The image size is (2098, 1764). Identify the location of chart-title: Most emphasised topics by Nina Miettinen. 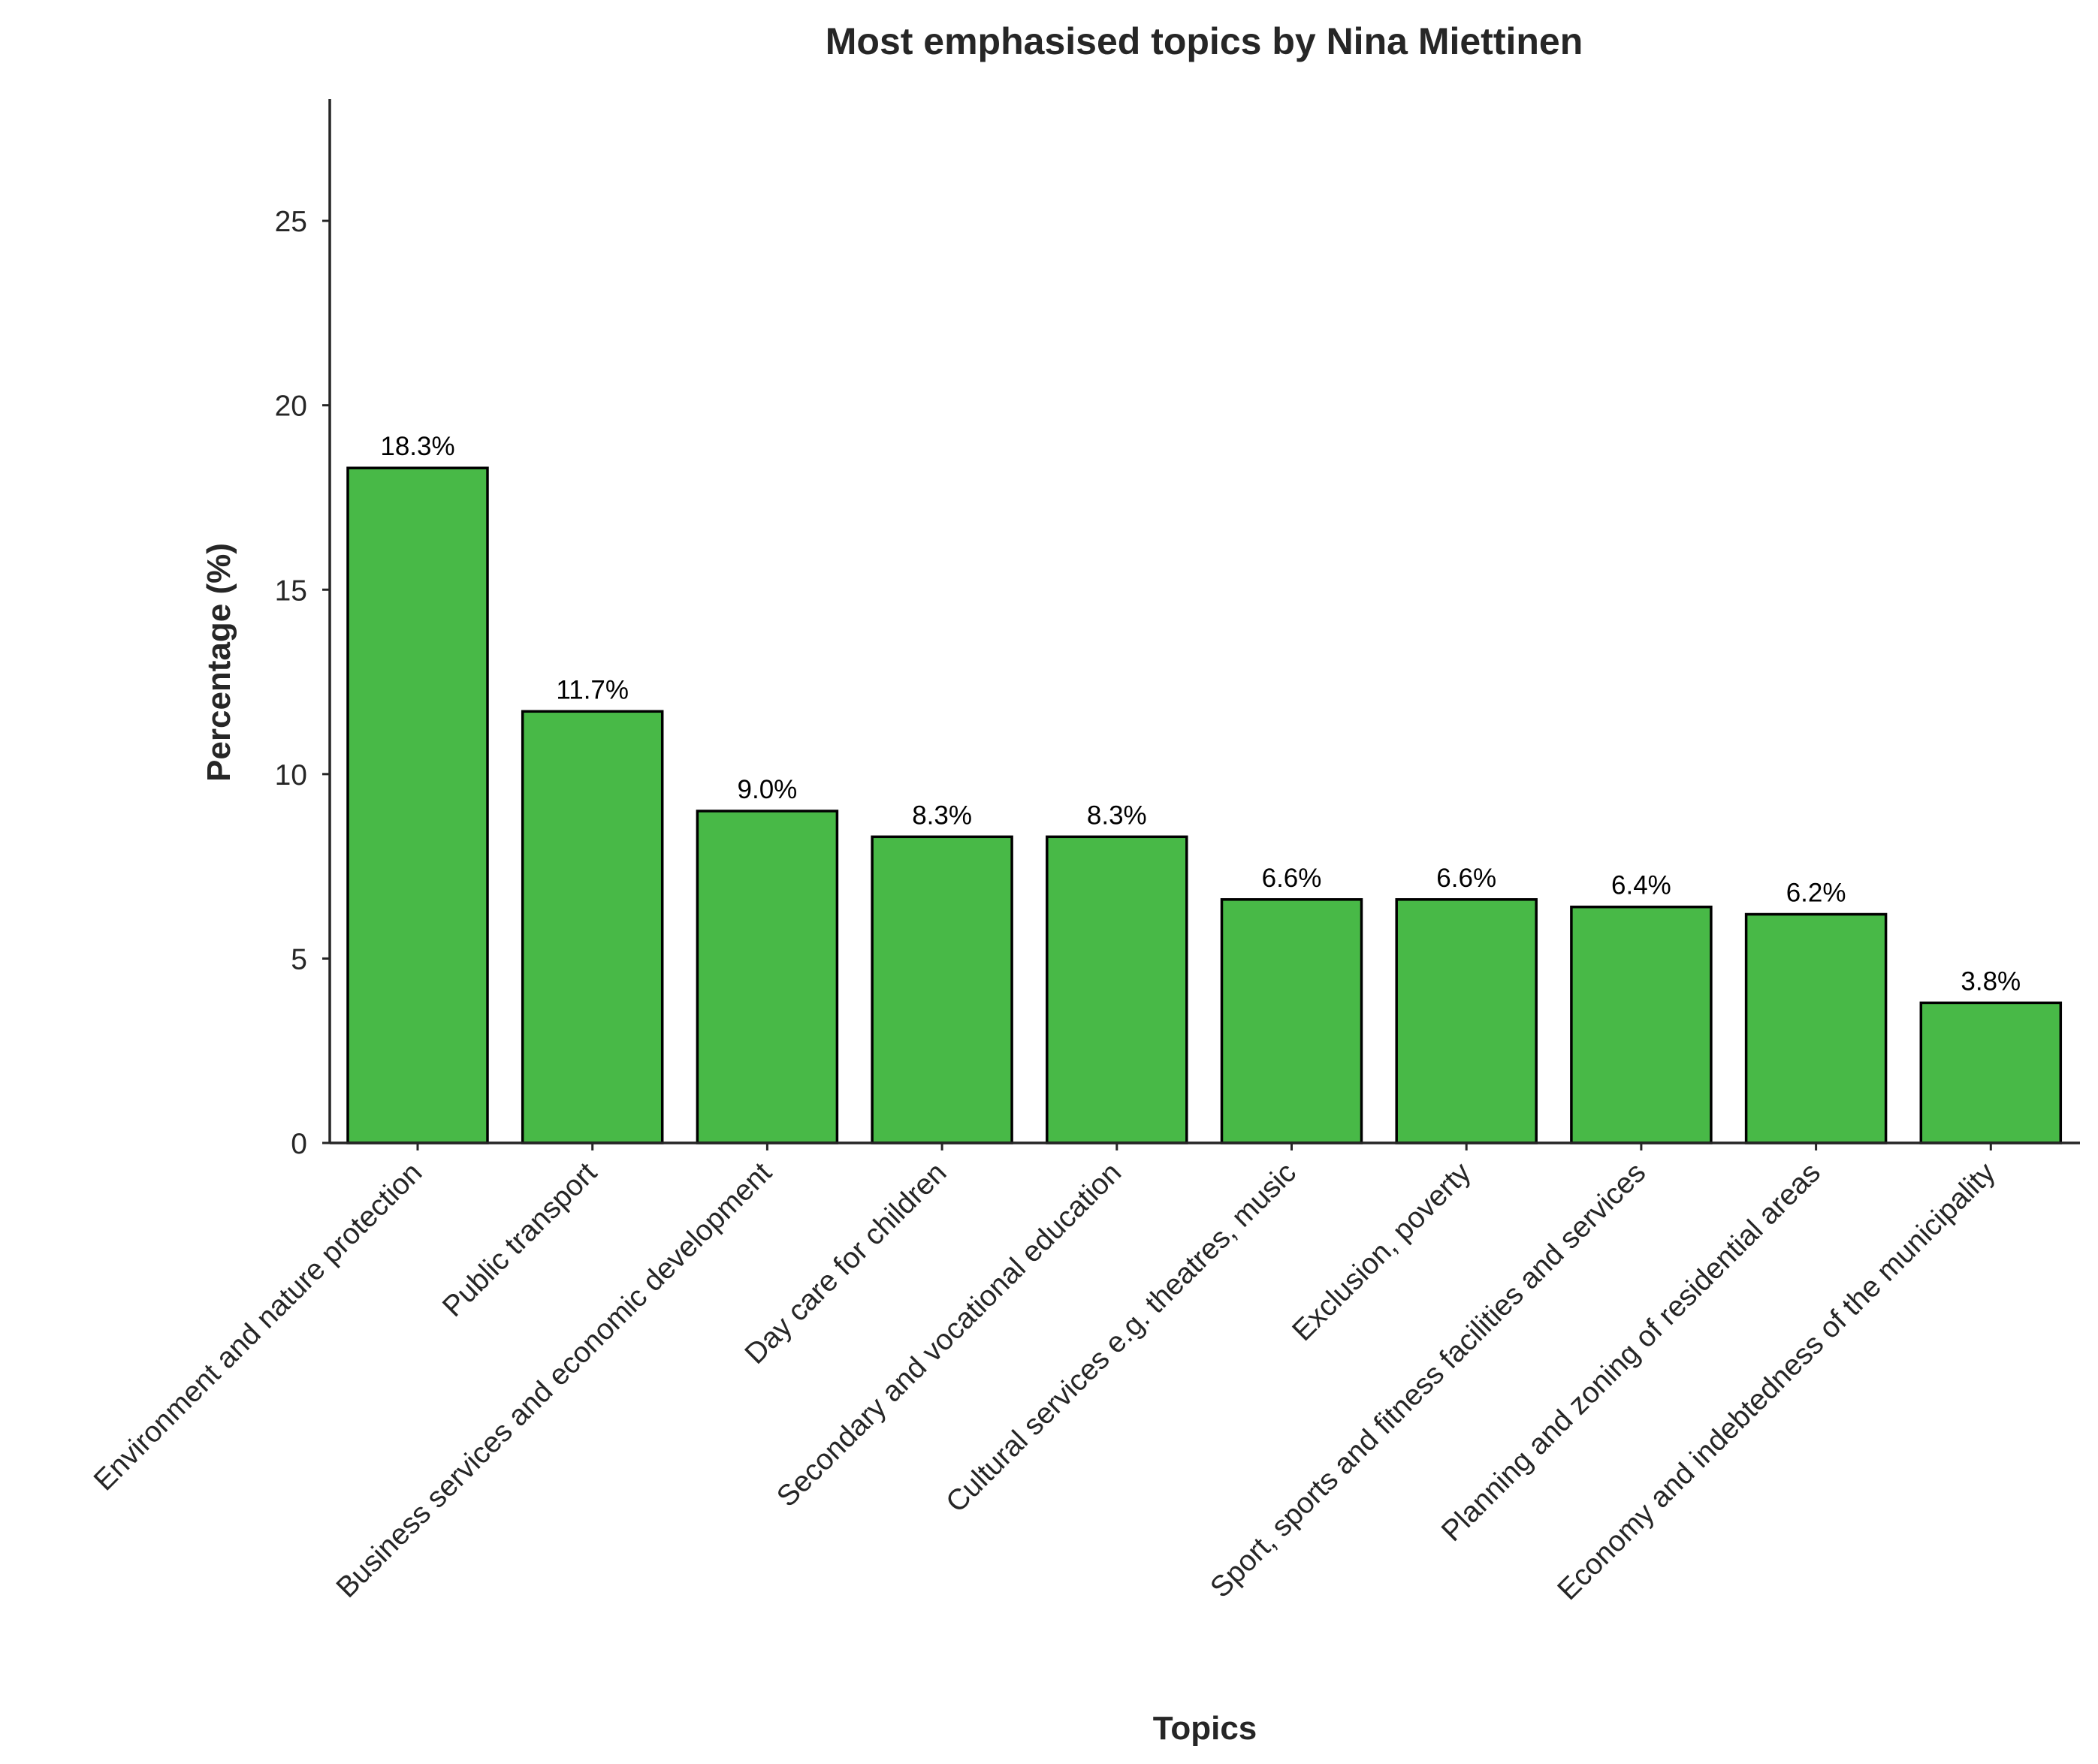
(1205, 41).